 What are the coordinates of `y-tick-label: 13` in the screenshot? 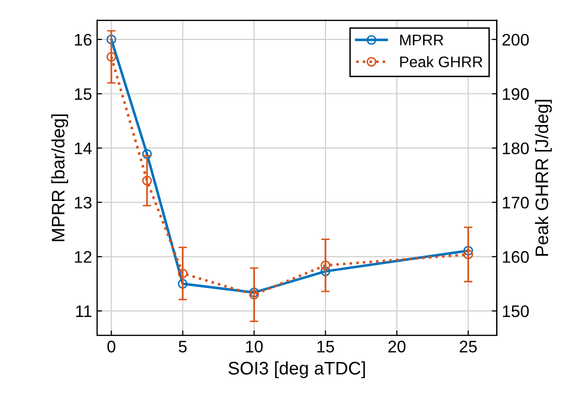 It's located at (83, 202).